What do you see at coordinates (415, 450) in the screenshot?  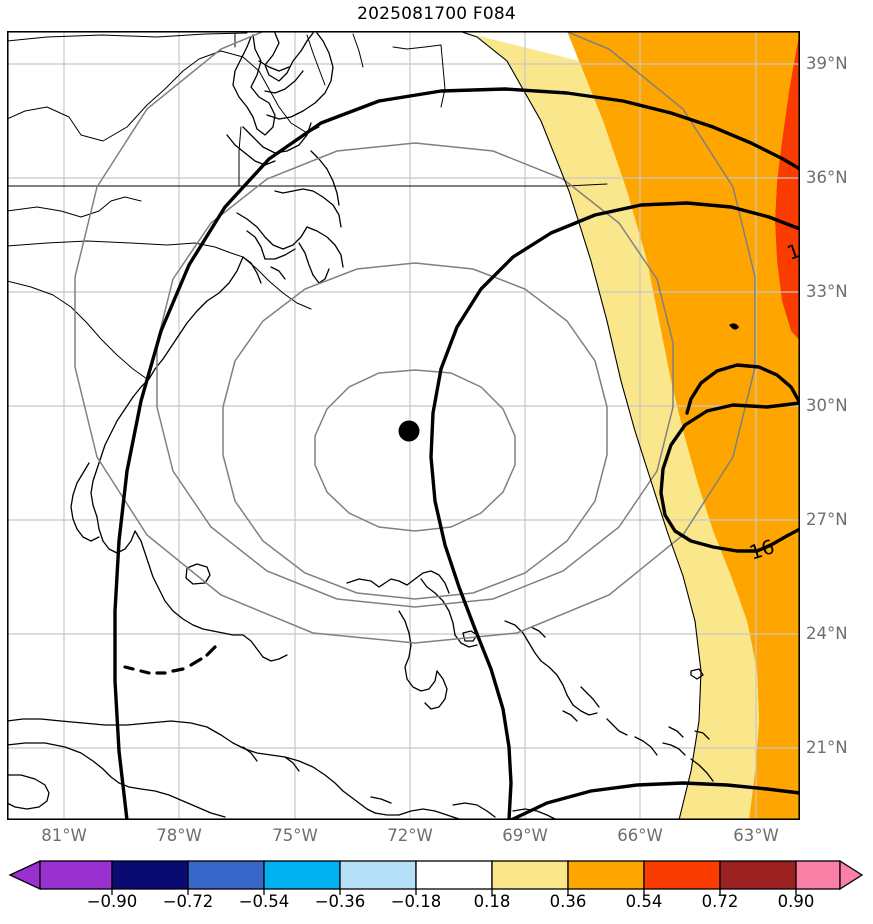 I see `range-ring-inner` at bounding box center [415, 450].